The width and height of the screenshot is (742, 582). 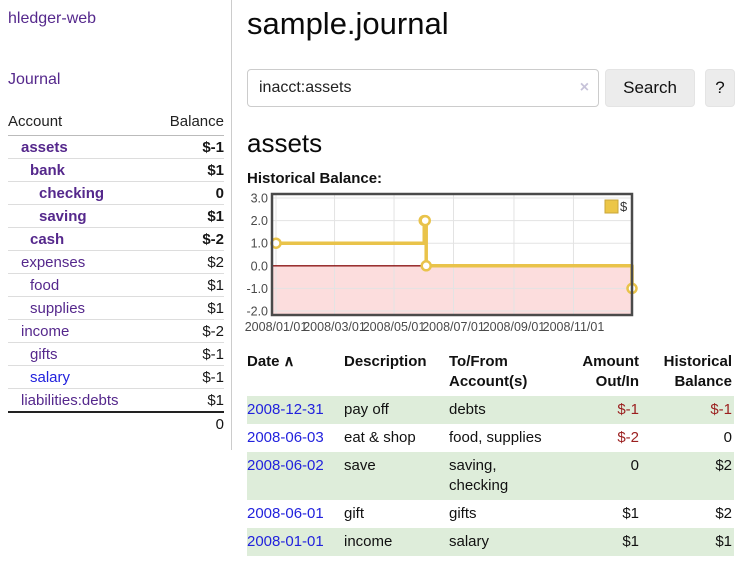 I want to click on x-axis-tick-label: 2008/11/01, so click(x=574, y=327).